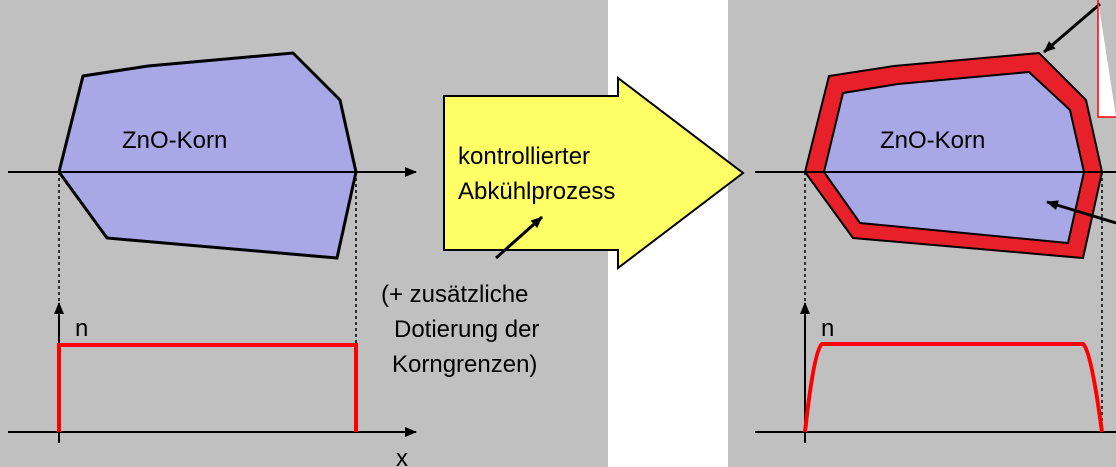 The height and width of the screenshot is (467, 1116). Describe the element at coordinates (464, 364) in the screenshot. I see `note-line3: Korngrenzen)` at that location.